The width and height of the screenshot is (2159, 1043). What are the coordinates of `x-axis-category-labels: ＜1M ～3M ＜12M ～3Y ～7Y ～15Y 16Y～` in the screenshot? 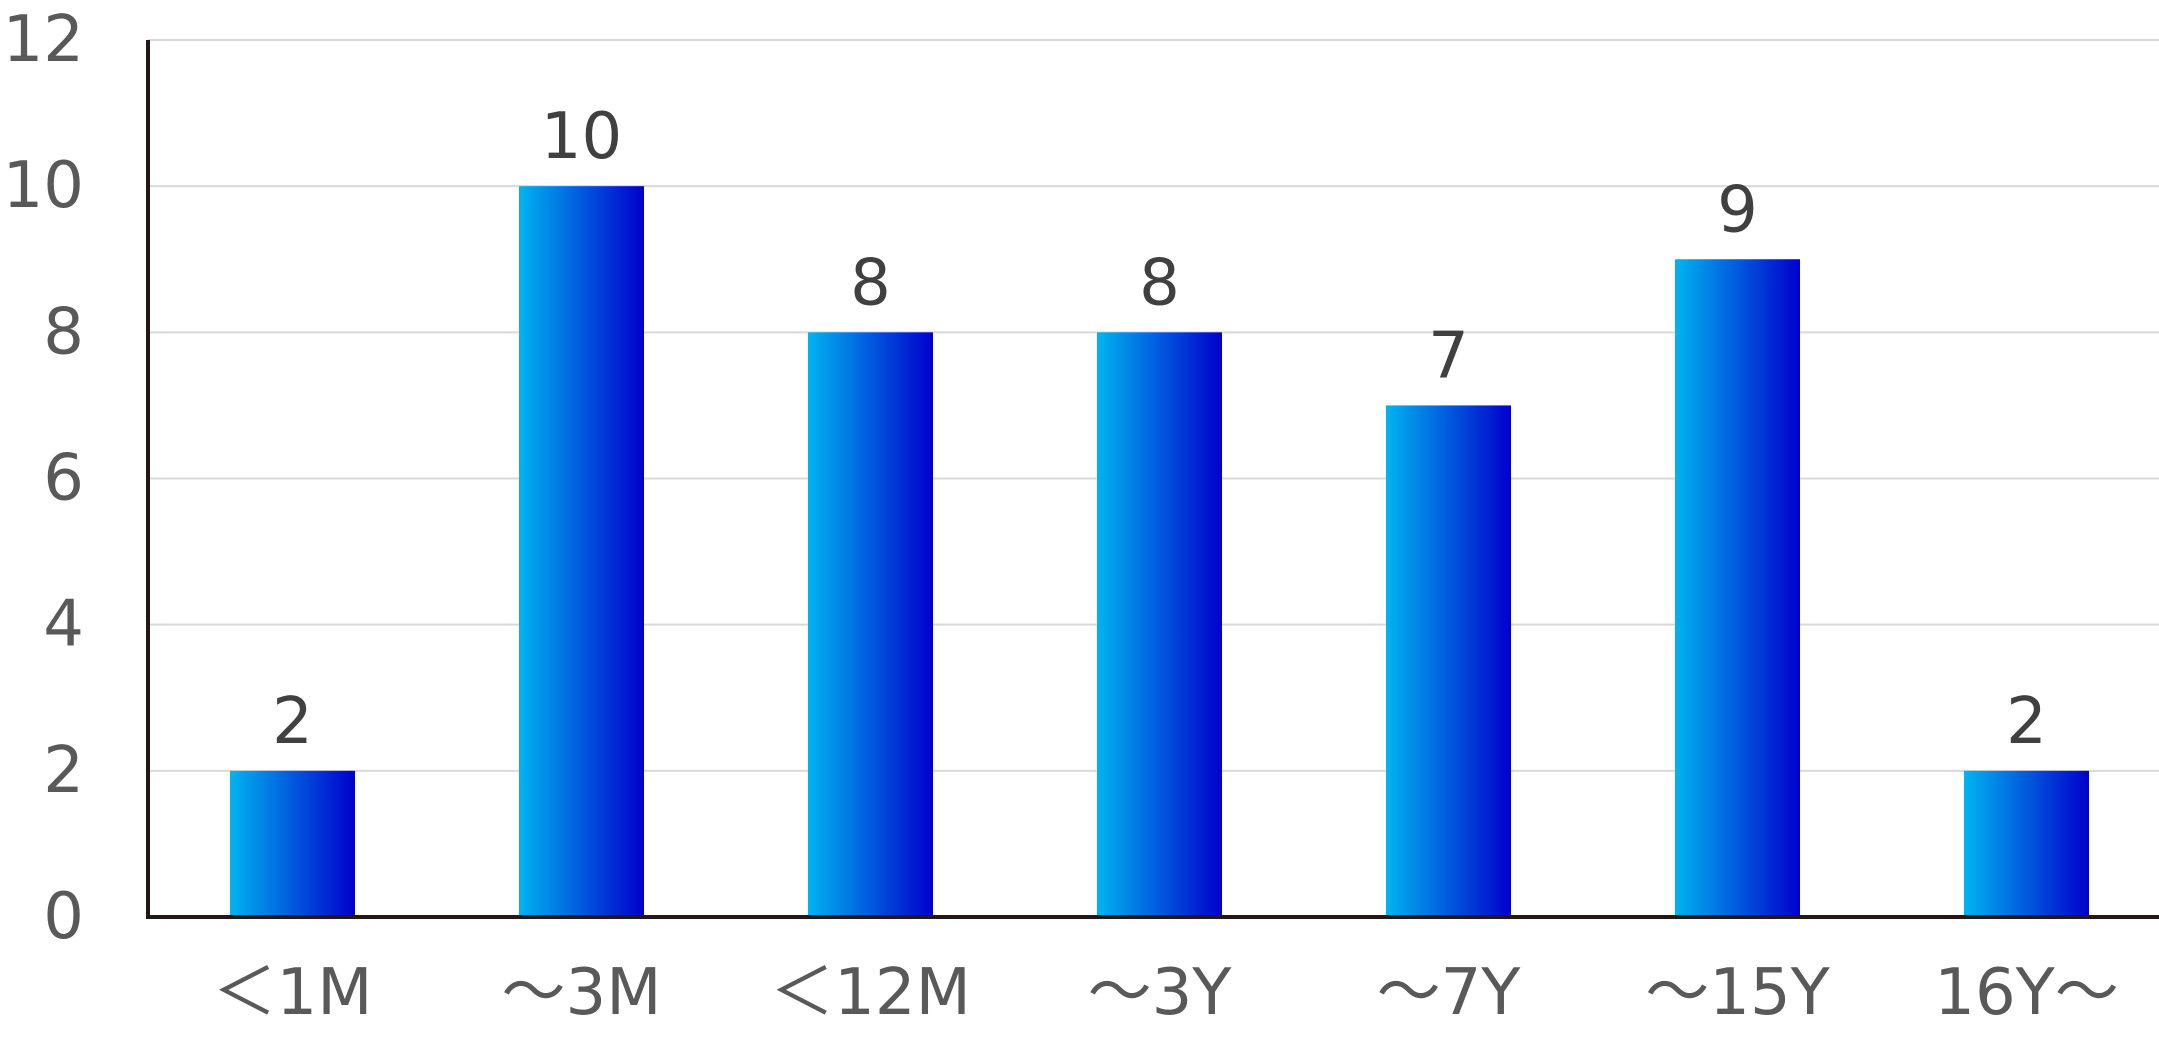 It's located at (1166, 993).